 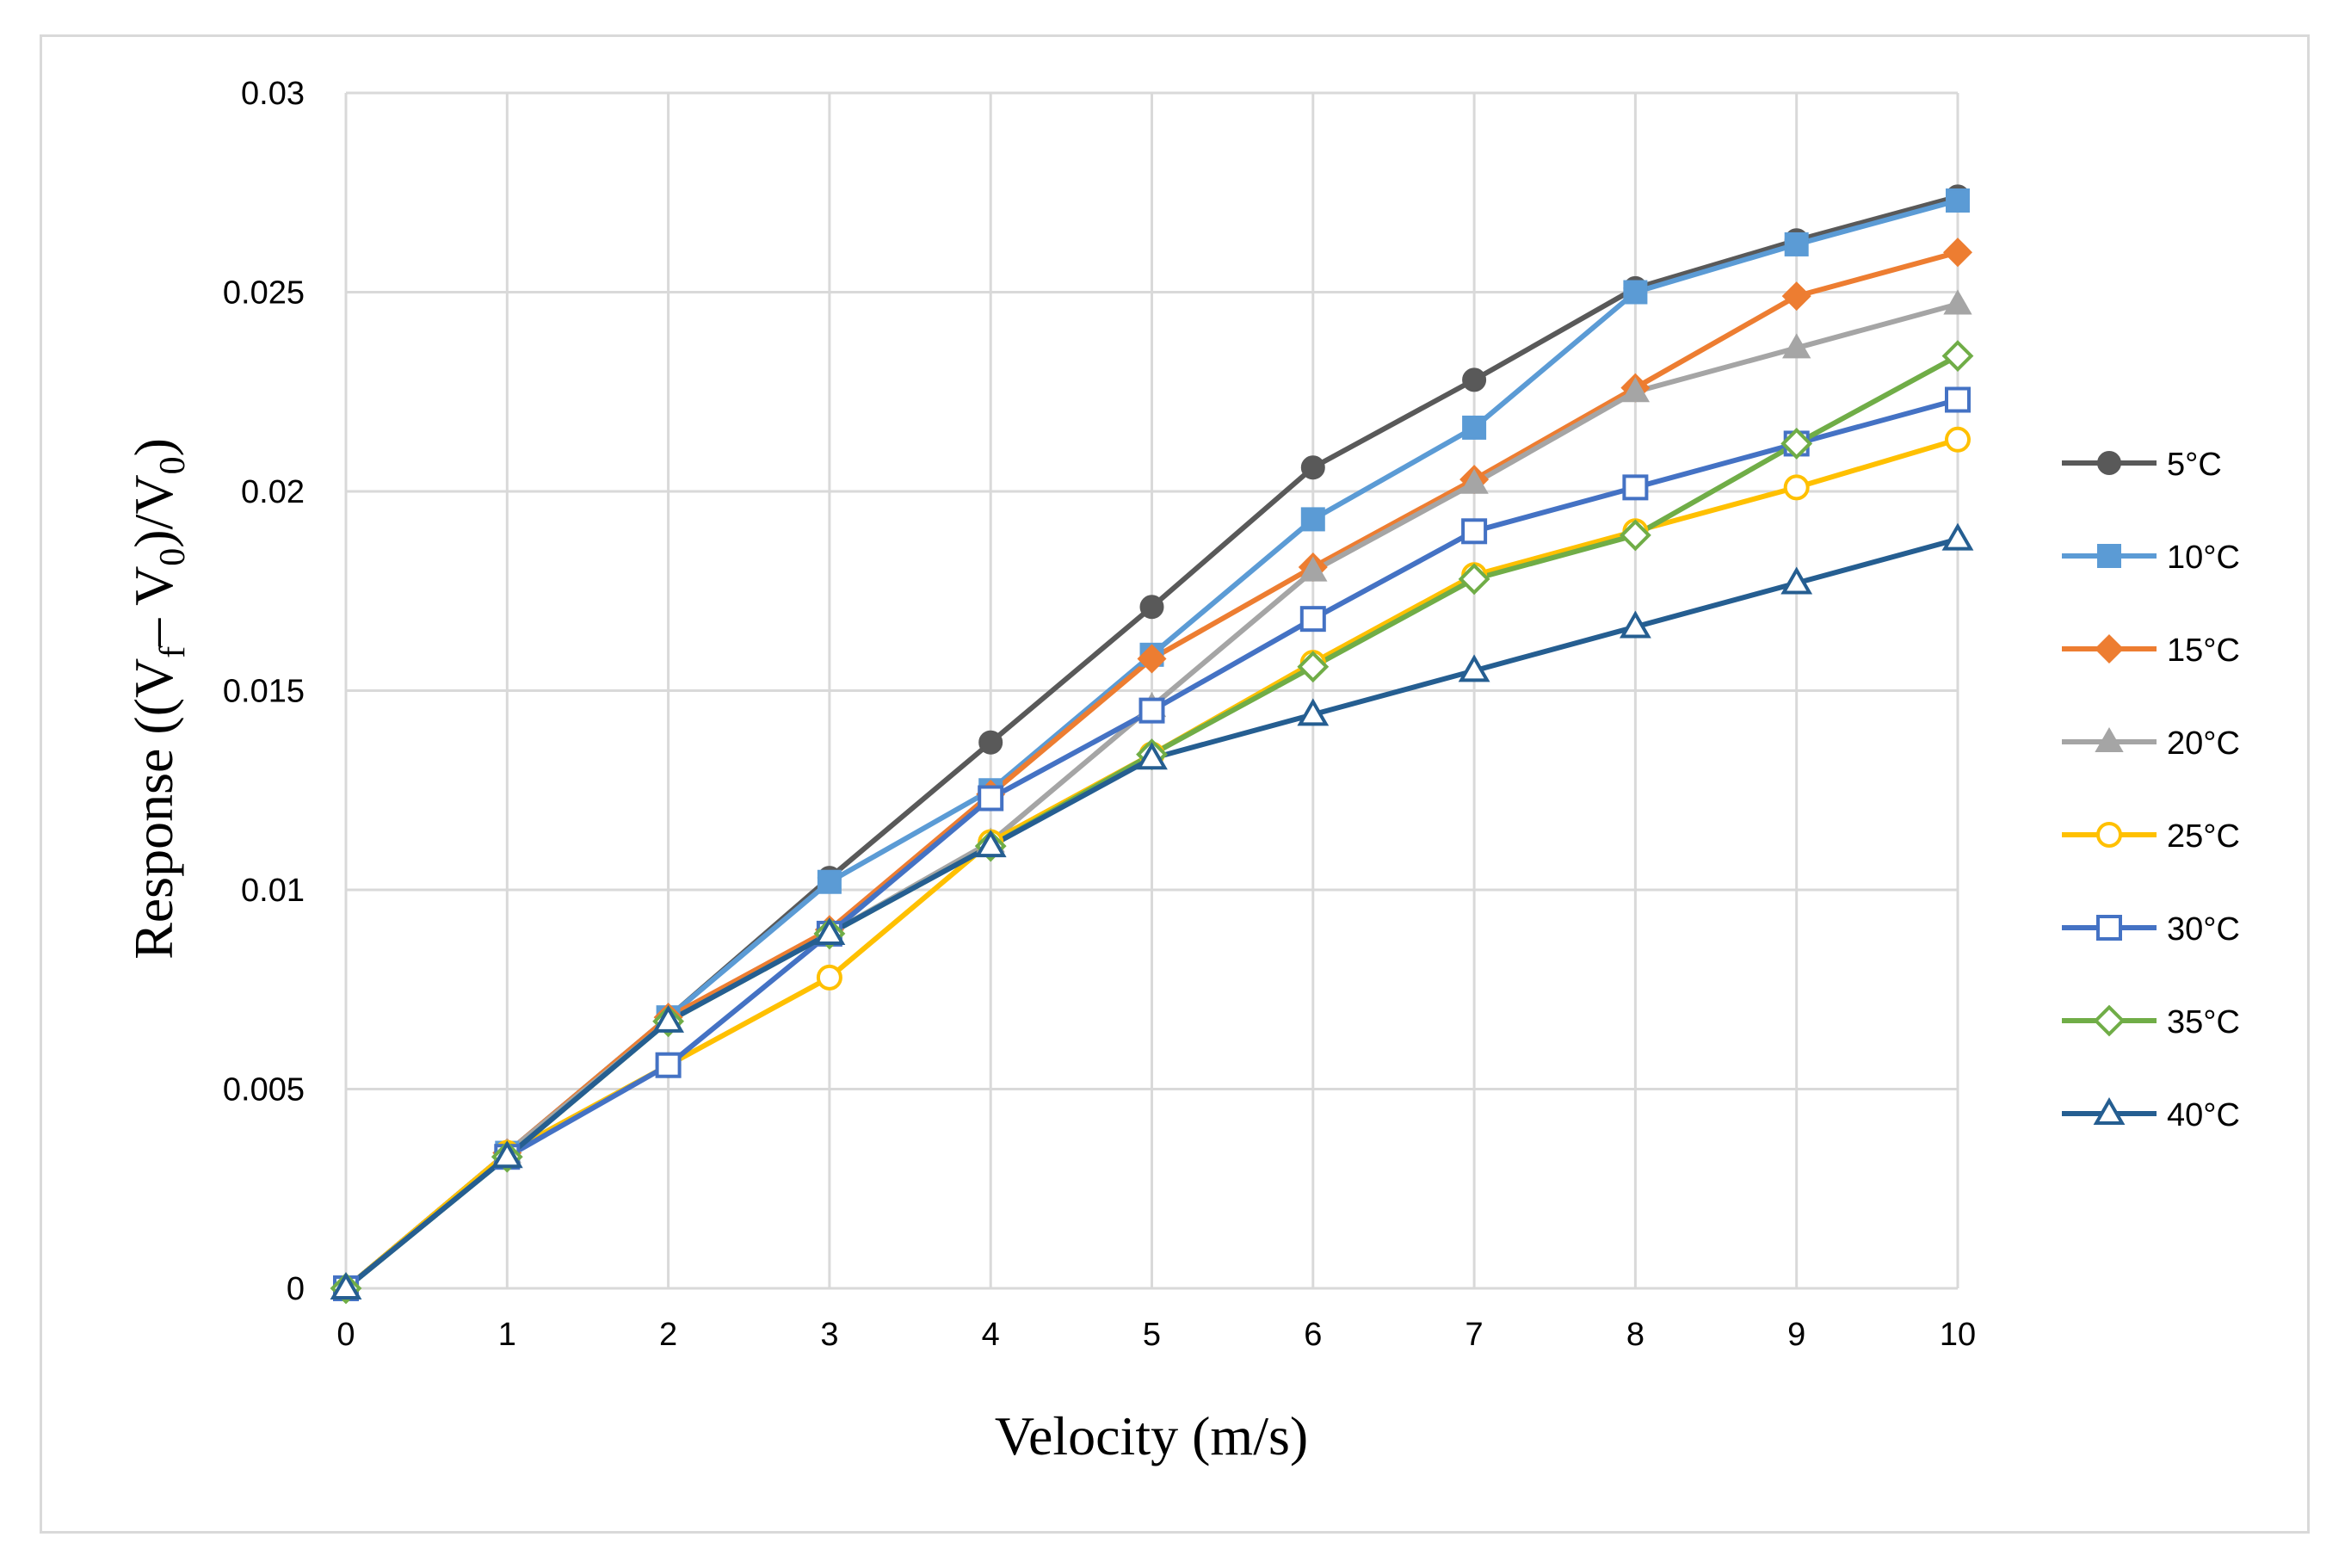 I want to click on legend-25C-label: 25°C, so click(x=2203, y=837).